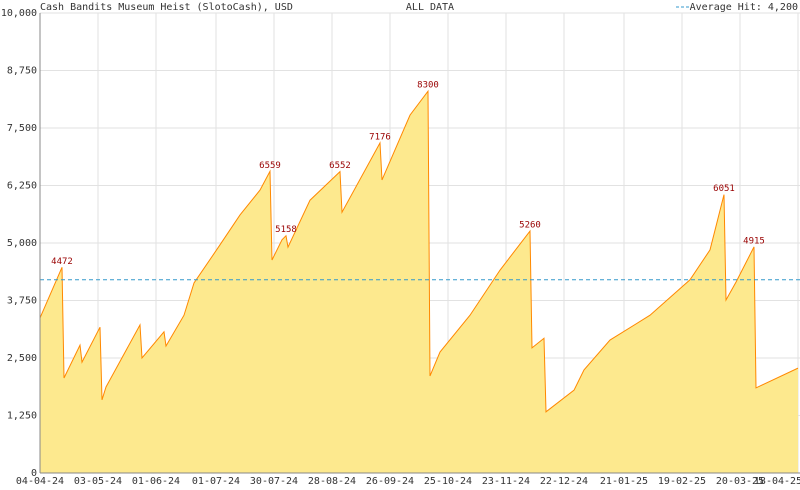 The width and height of the screenshot is (800, 490). What do you see at coordinates (430, 7) in the screenshot?
I see `chart-subtitle: ALL DATA` at bounding box center [430, 7].